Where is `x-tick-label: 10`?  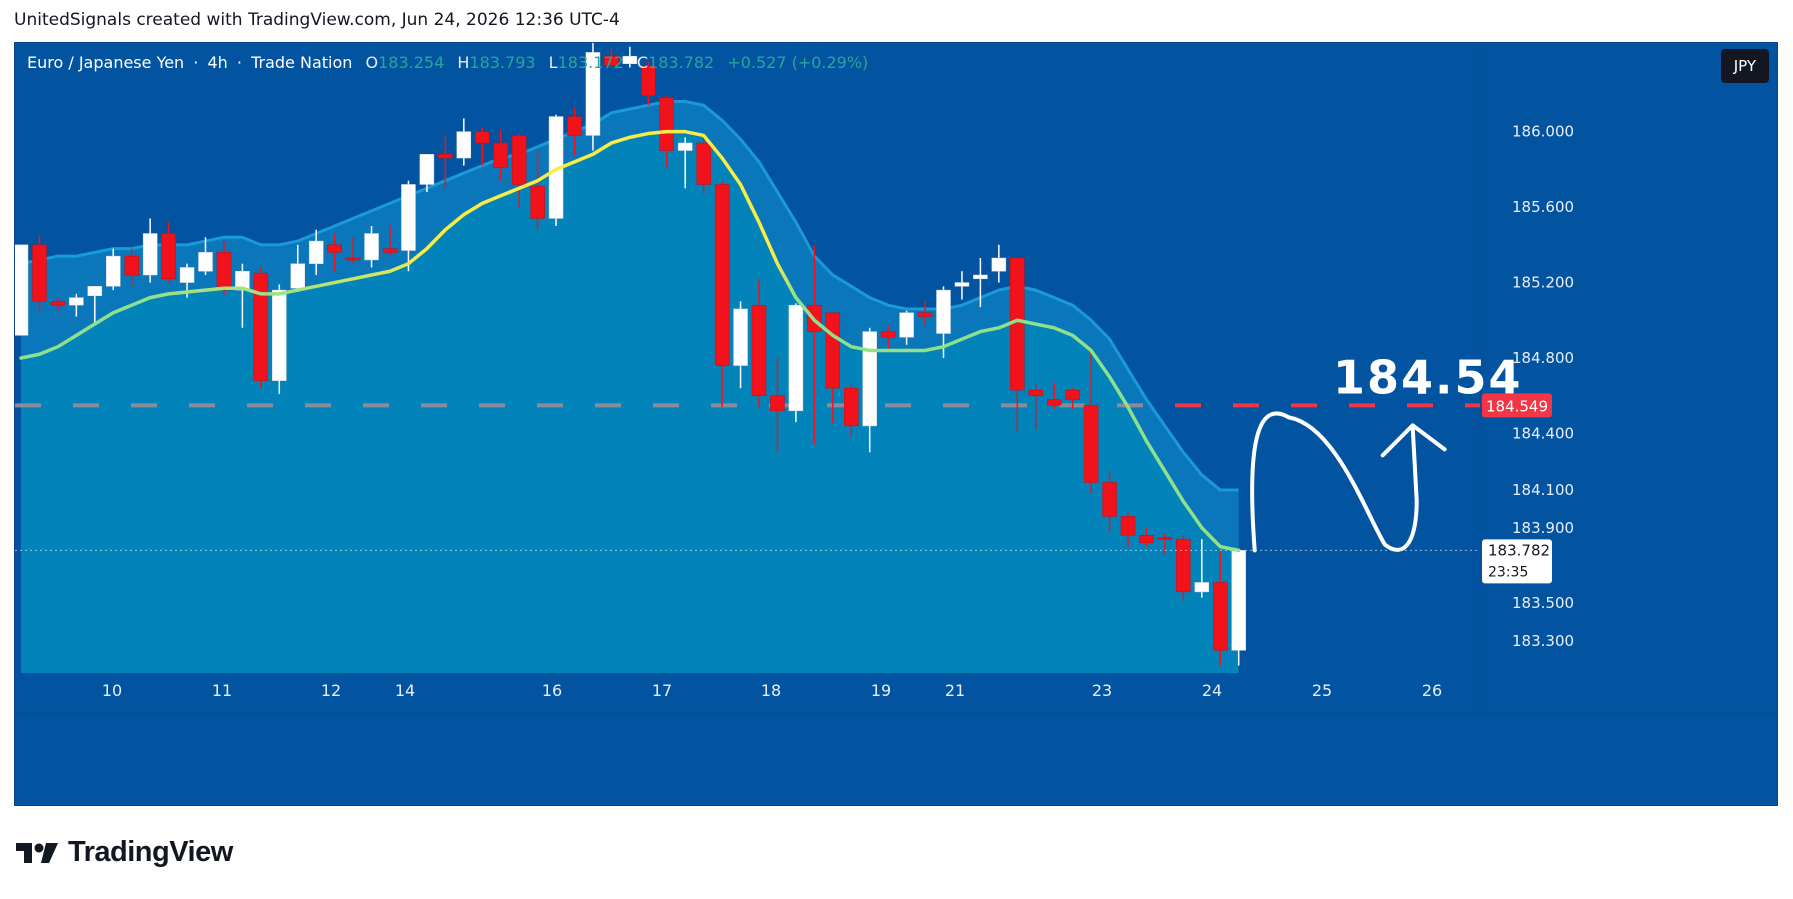 x-tick-label: 10 is located at coordinates (112, 690).